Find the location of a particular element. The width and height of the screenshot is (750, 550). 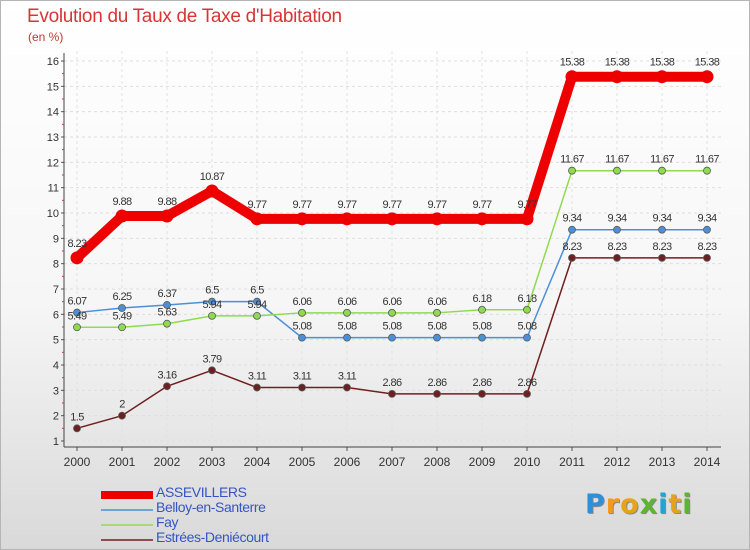

brand-letter: r is located at coordinates (613, 504).